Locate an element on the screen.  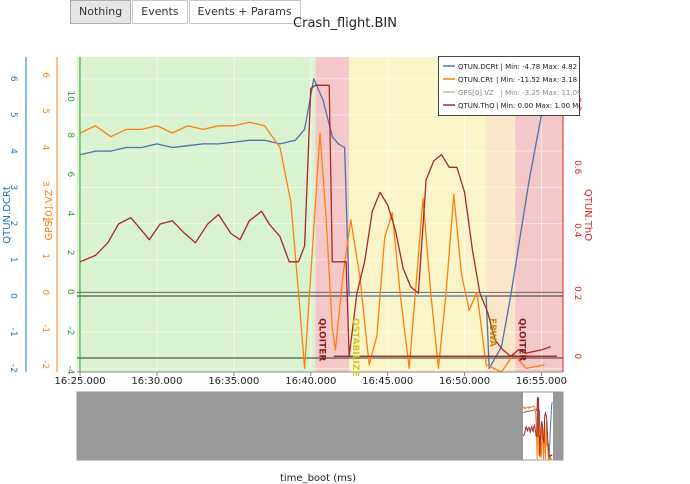
y-tick-label-dcrt-0: -2 is located at coordinates (13, 368).